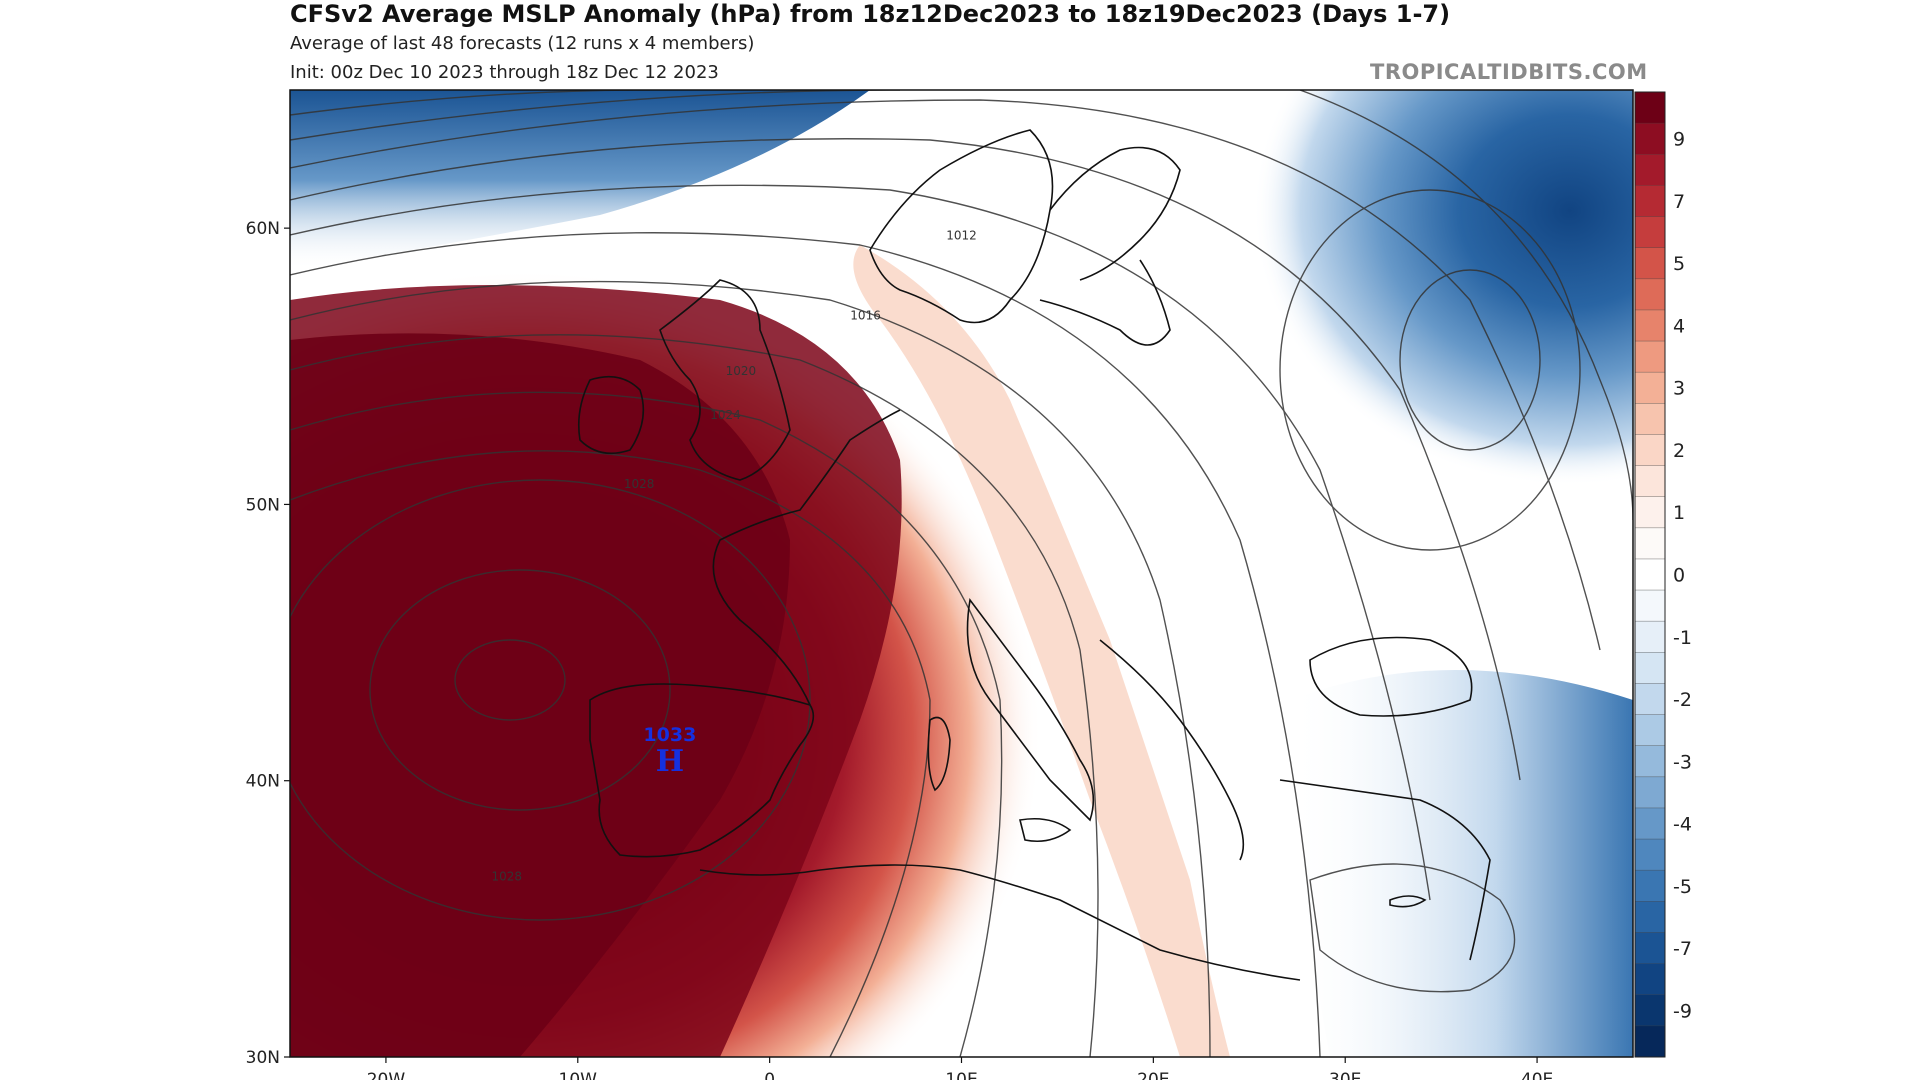 The image size is (1920, 1080). What do you see at coordinates (263, 1058) in the screenshot?
I see `lat-tick-label: 30N` at bounding box center [263, 1058].